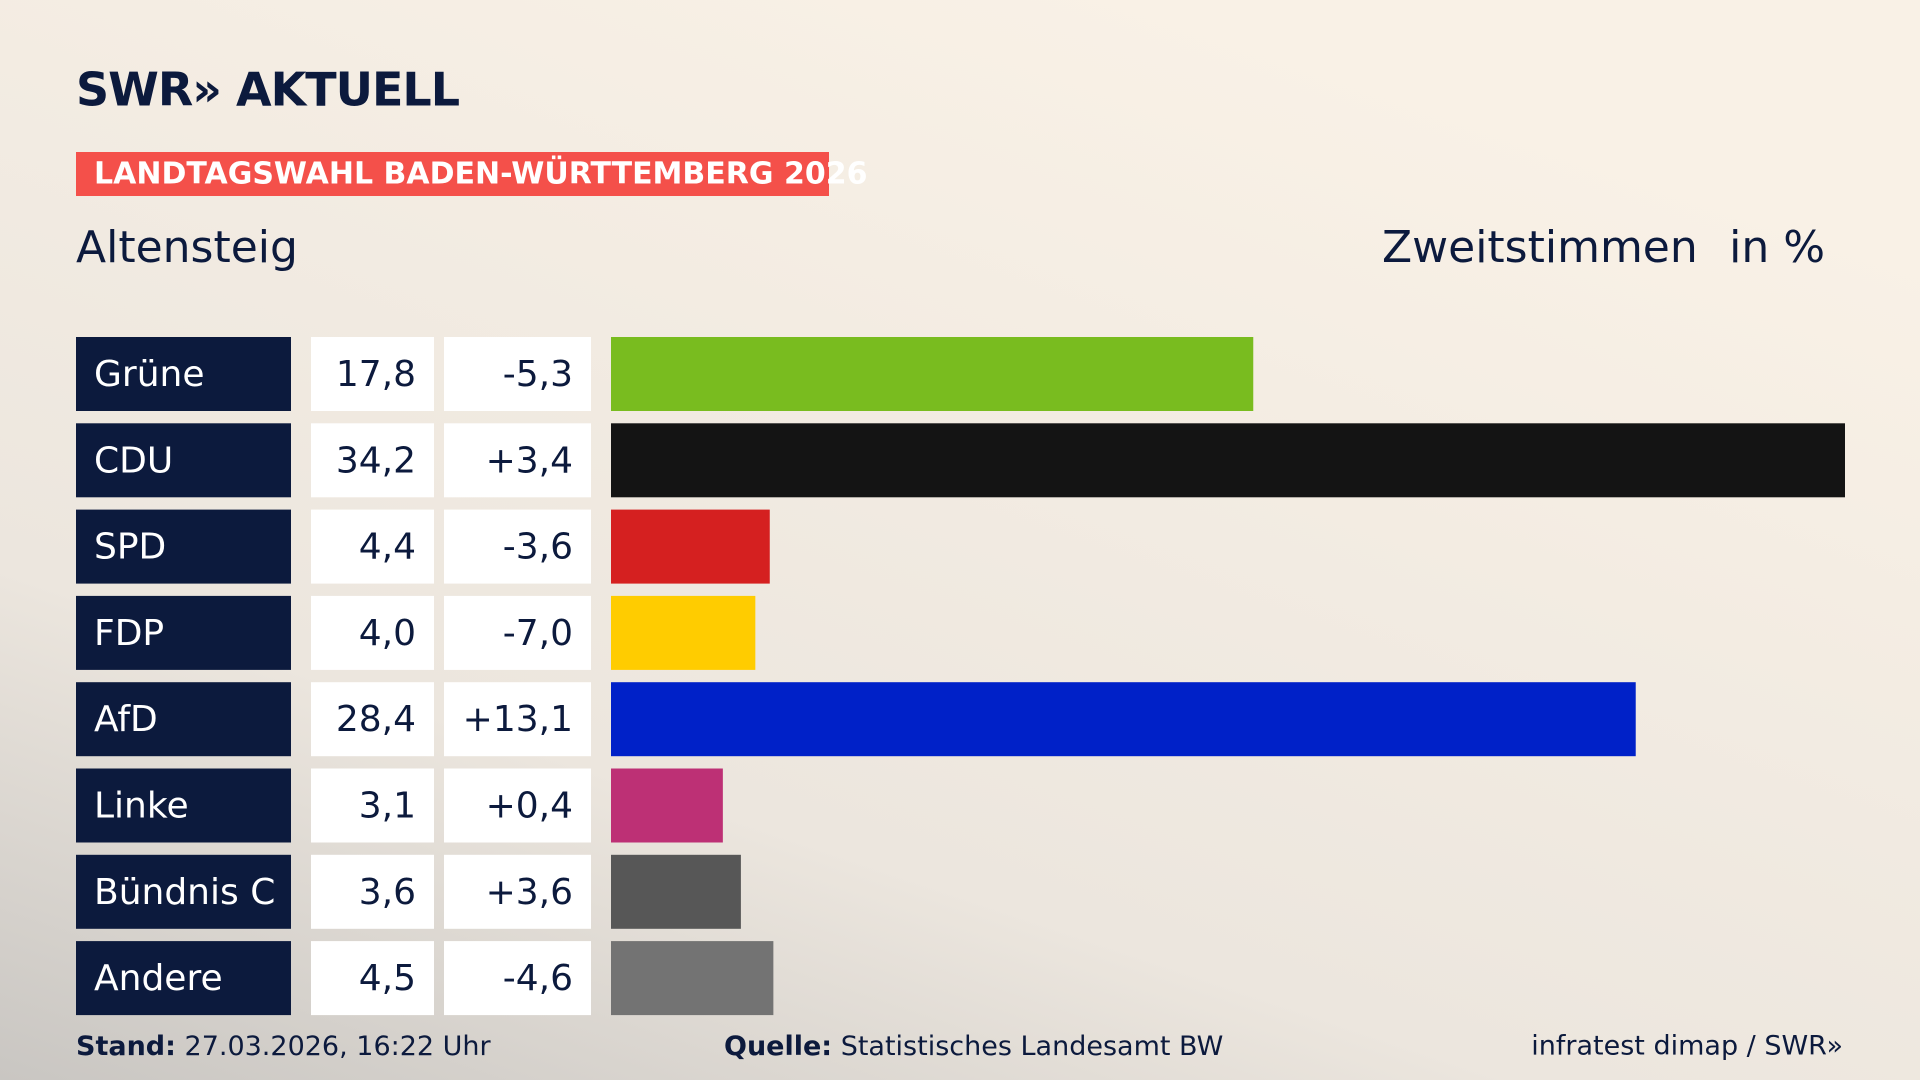 This screenshot has height=1080, width=1920. What do you see at coordinates (529, 892) in the screenshot?
I see `change-label: +3,6` at bounding box center [529, 892].